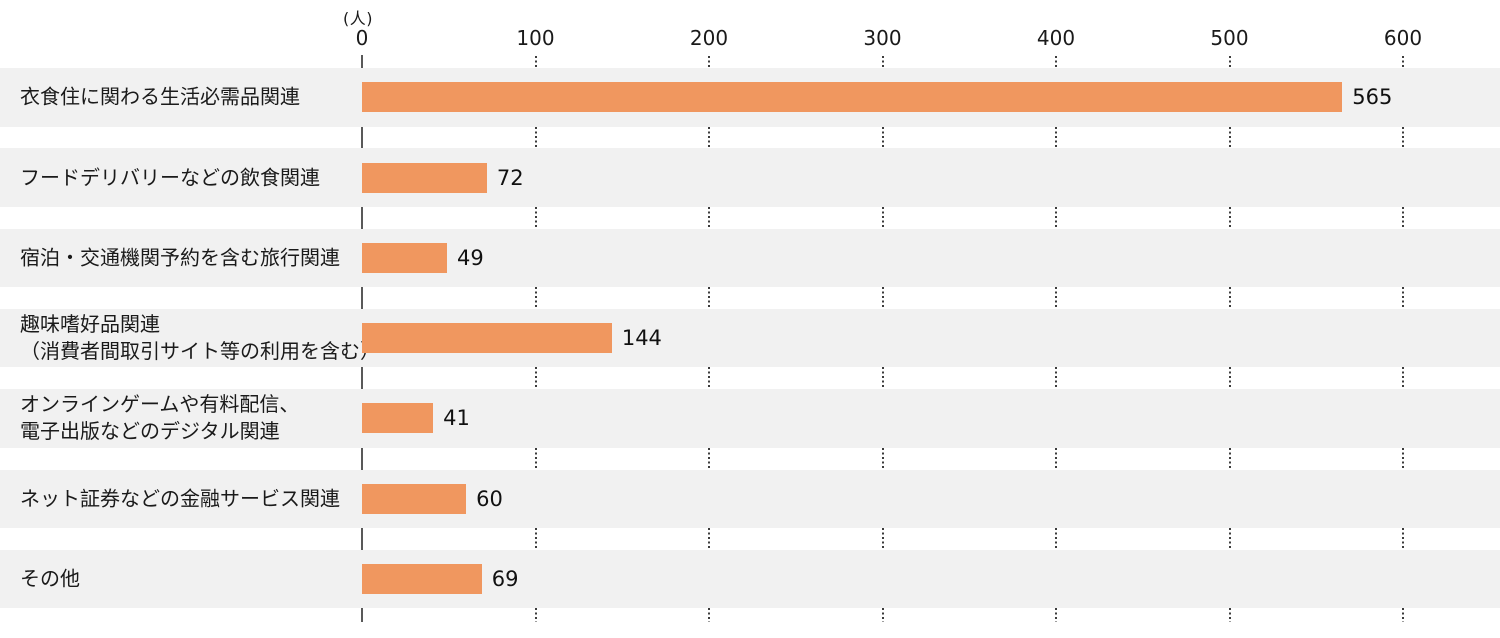 The image size is (1500, 638). I want to click on category-label: ネット証券などの金融サービス関連, so click(180, 498).